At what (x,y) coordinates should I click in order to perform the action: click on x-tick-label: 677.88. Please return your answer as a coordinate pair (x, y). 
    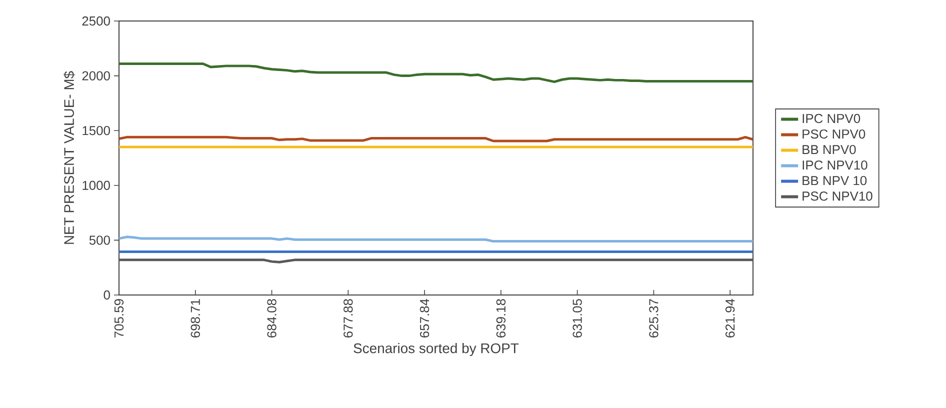
    Looking at the image, I should click on (348, 318).